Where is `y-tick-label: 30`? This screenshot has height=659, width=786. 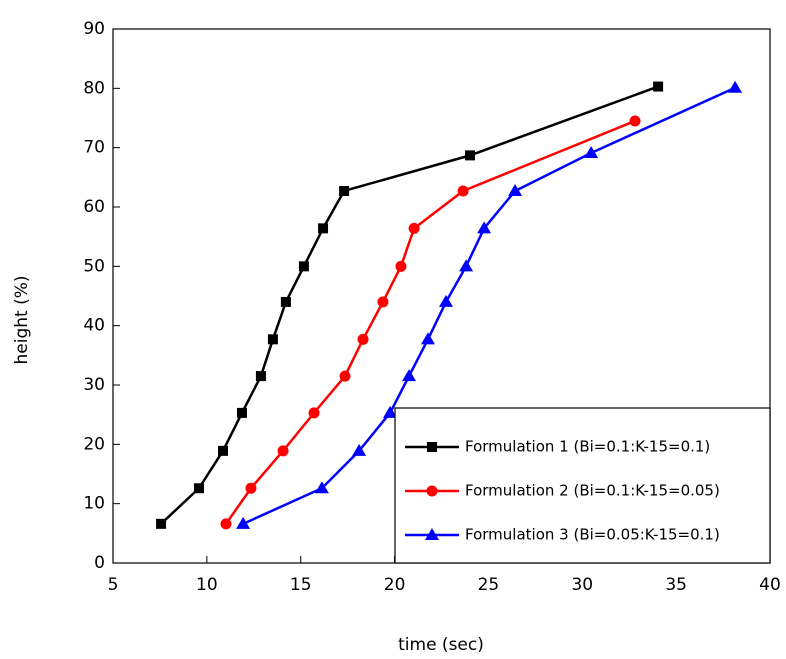 y-tick-label: 30 is located at coordinates (94, 385).